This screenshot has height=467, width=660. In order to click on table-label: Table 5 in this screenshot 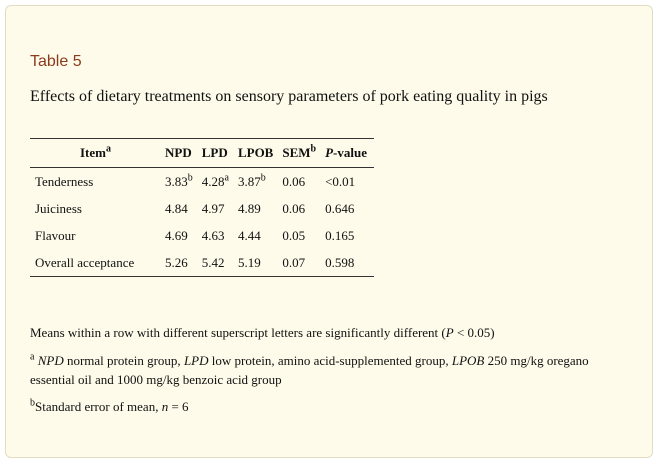, I will do `click(56, 61)`.